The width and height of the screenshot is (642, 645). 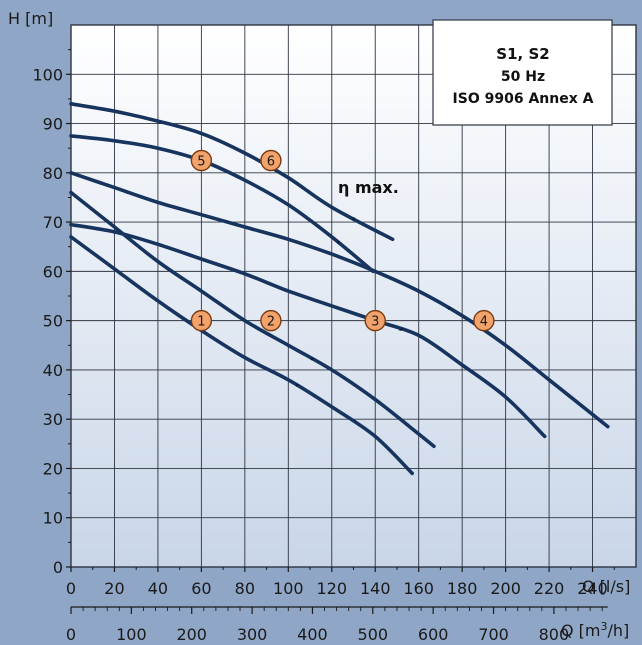 I want to click on y-axis-title: H [m], so click(x=30, y=18).